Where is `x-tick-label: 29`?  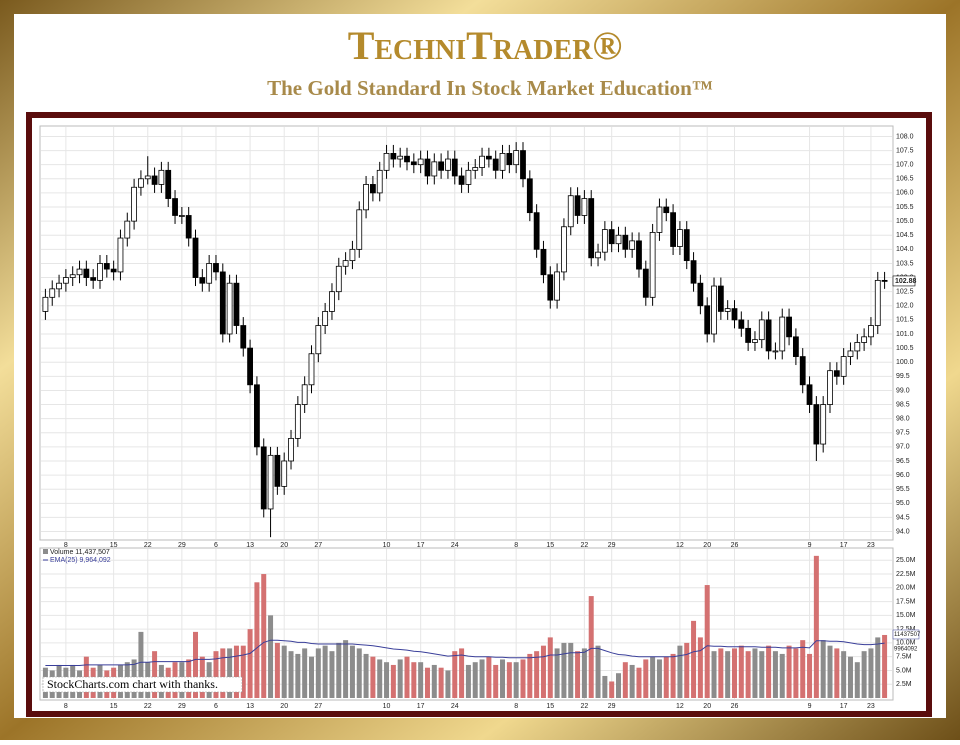
x-tick-label: 29 is located at coordinates (182, 706).